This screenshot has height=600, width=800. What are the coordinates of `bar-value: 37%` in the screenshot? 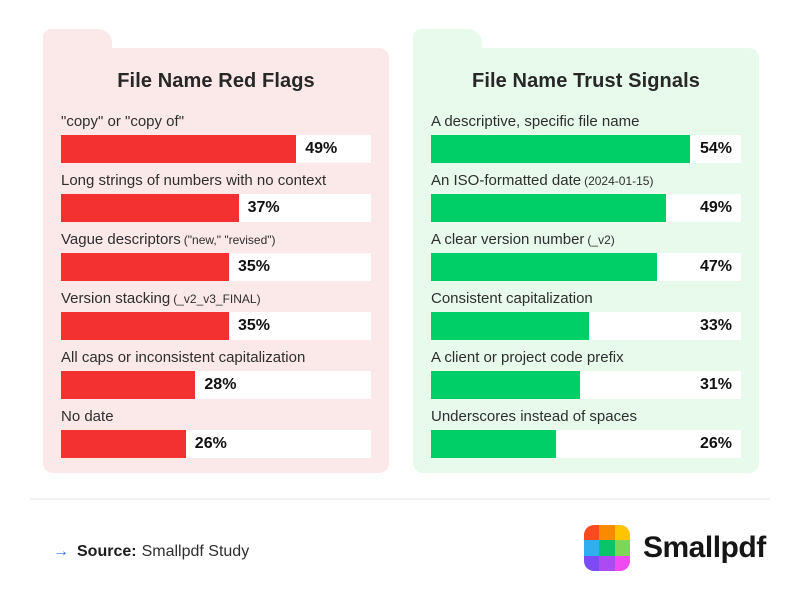 It's located at (263, 207).